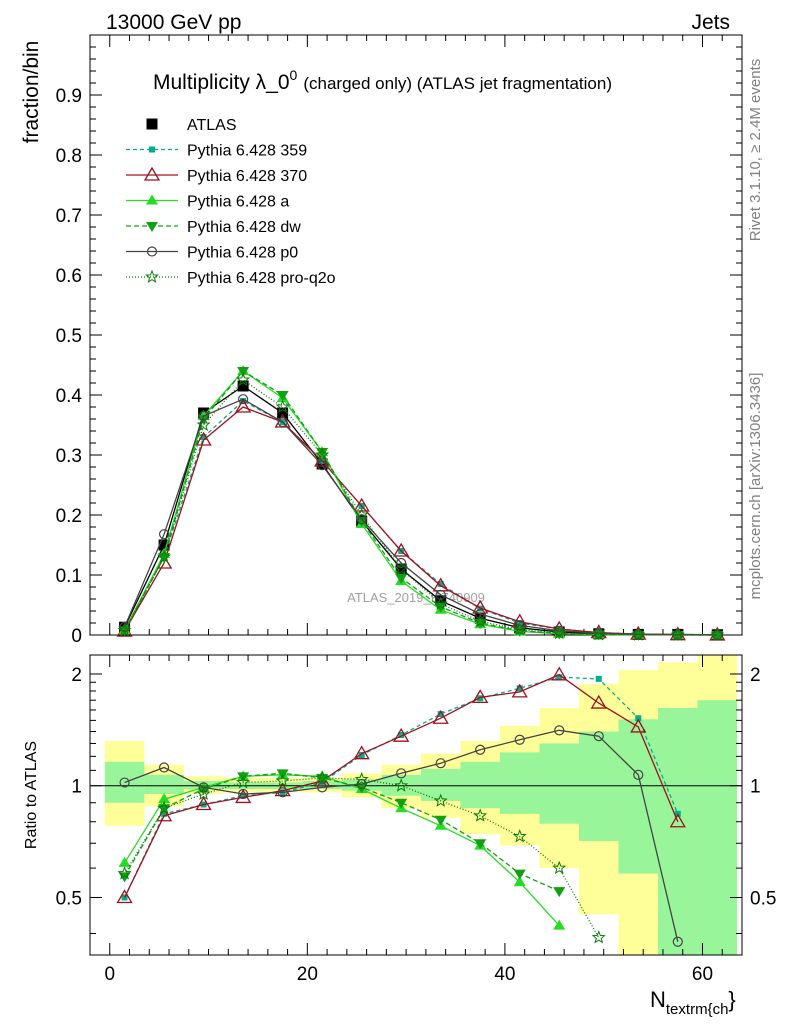 This screenshot has width=786, height=1024. What do you see at coordinates (69, 366) in the screenshot?
I see `main-y-tick-labels: 0 0.1 0.2 0.3 0.4 0.5 0.6 0.7 0.8 0.9` at bounding box center [69, 366].